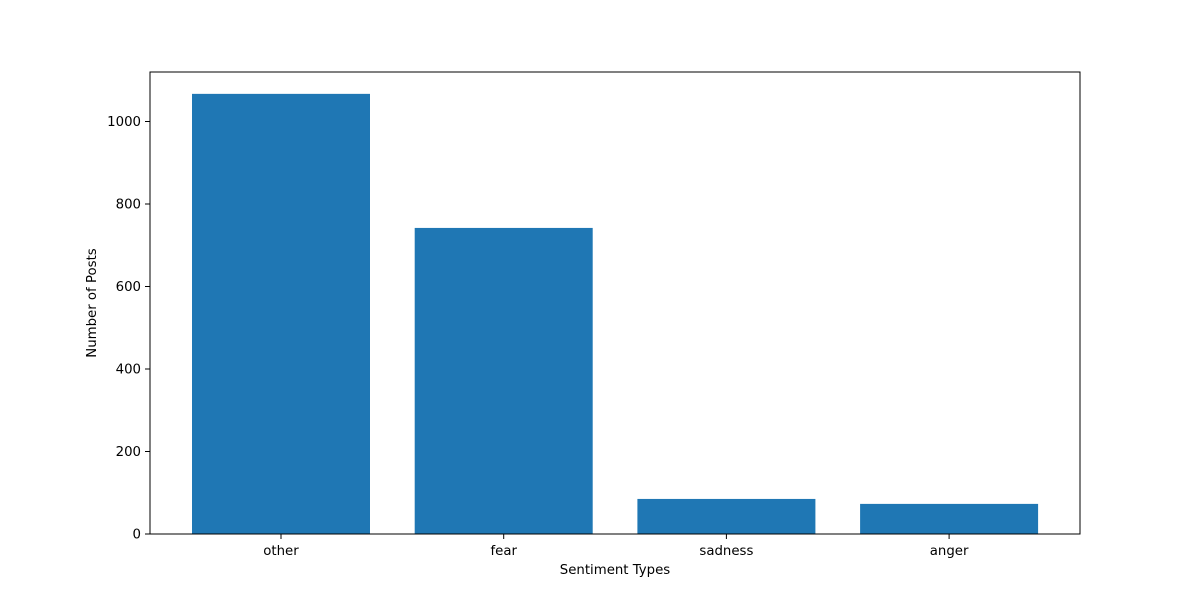  I want to click on bar-anger, so click(949, 518).